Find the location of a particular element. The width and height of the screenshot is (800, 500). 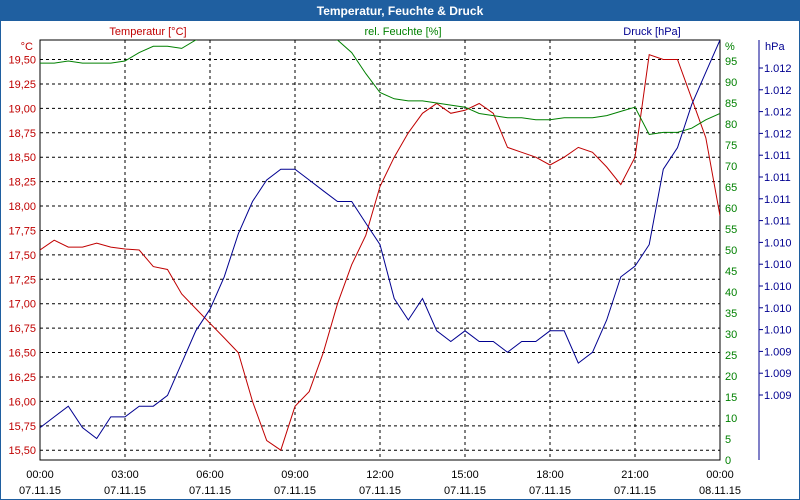

left-tick-label: 18,75 is located at coordinates (22, 134).